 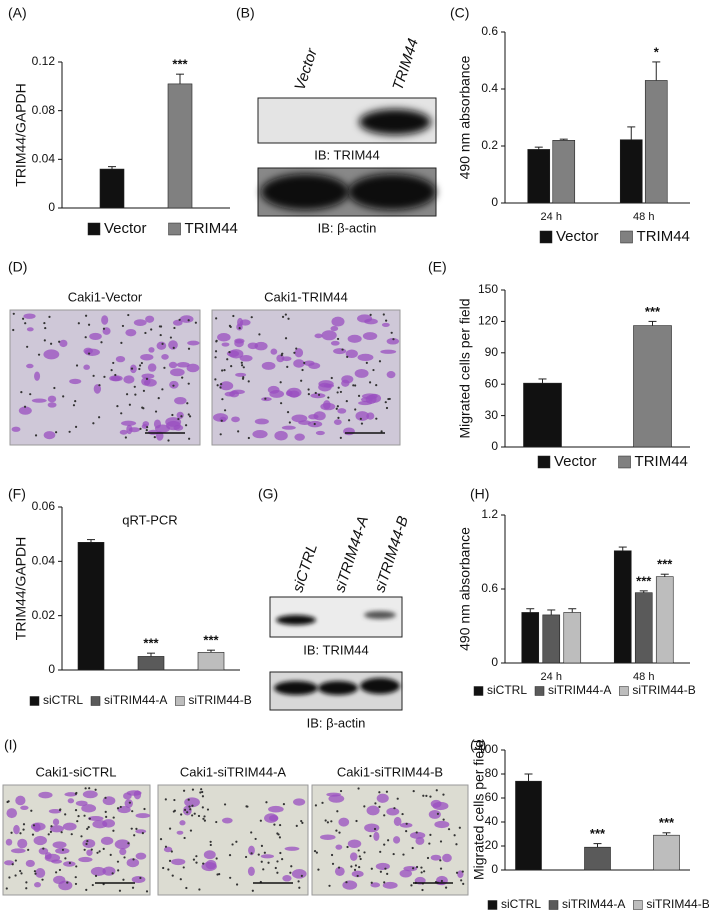 What do you see at coordinates (459, 13) in the screenshot?
I see `panel-label: (C)` at bounding box center [459, 13].